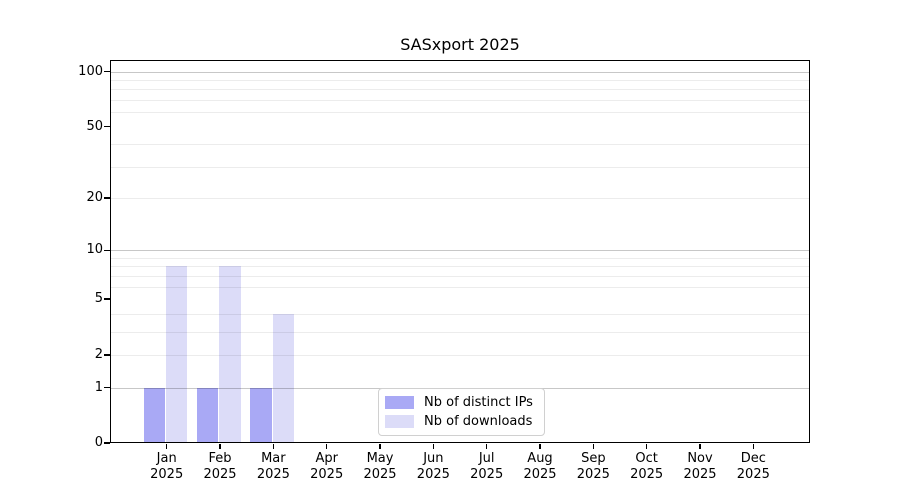 Image resolution: width=900 pixels, height=500 pixels. I want to click on x-tick-label: Oct 2025, so click(647, 466).